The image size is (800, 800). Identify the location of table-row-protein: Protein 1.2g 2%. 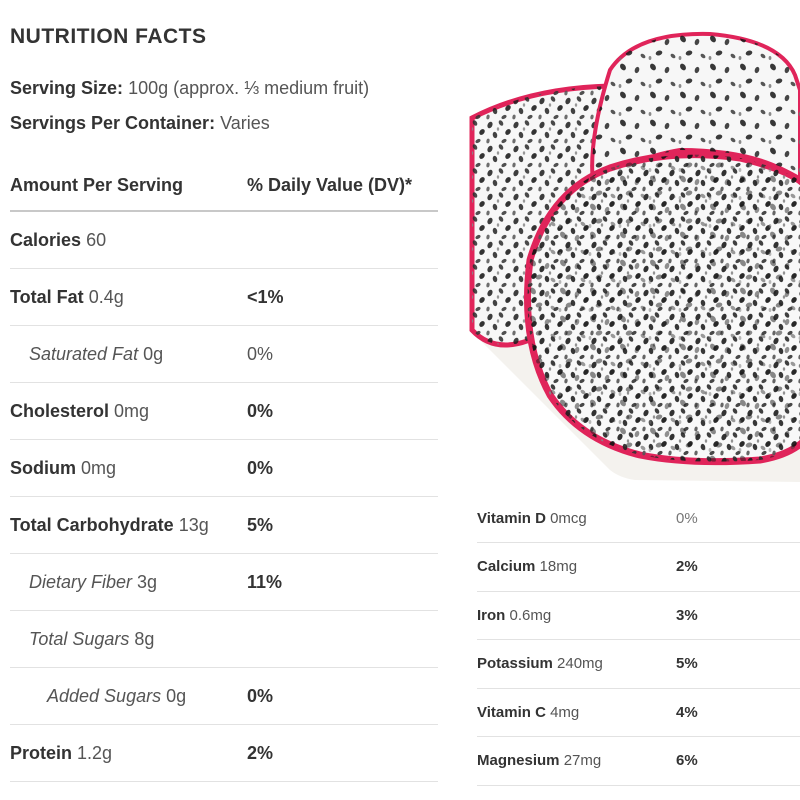
(224, 753).